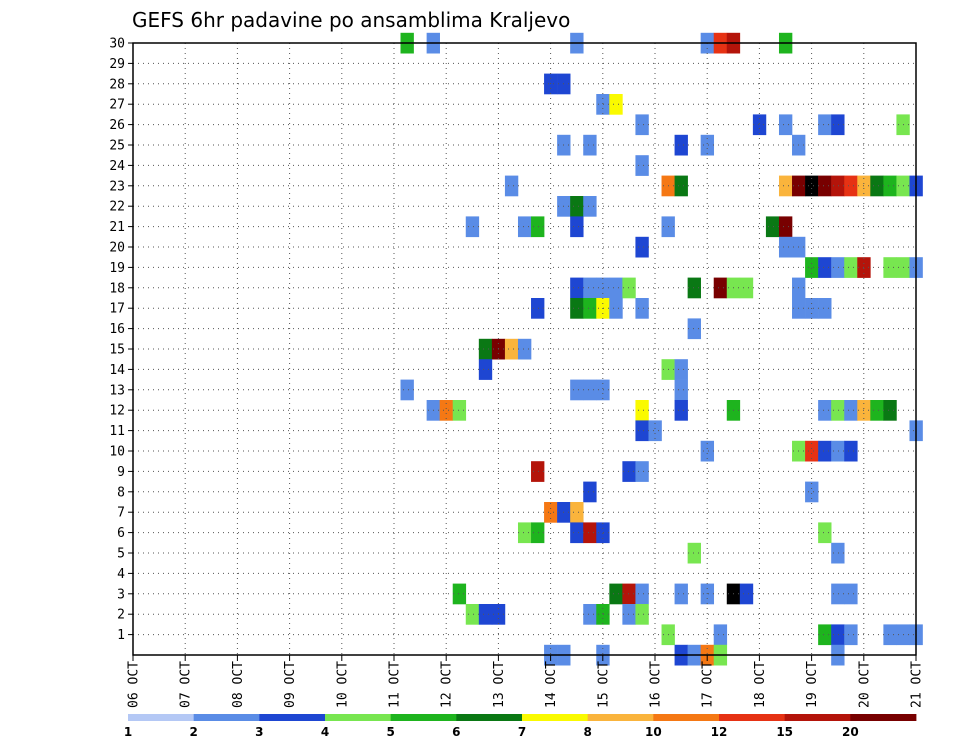  I want to click on y-tick-label: 14, so click(117, 370).